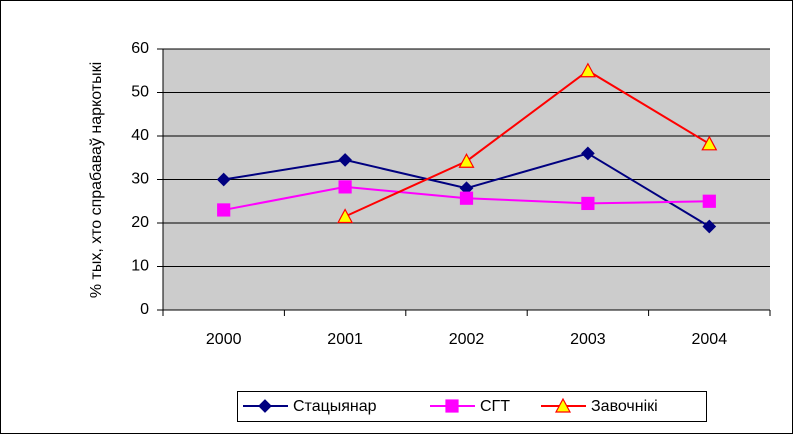 The image size is (794, 435). Describe the element at coordinates (140, 266) in the screenshot. I see `y-tick-label: 10` at that location.